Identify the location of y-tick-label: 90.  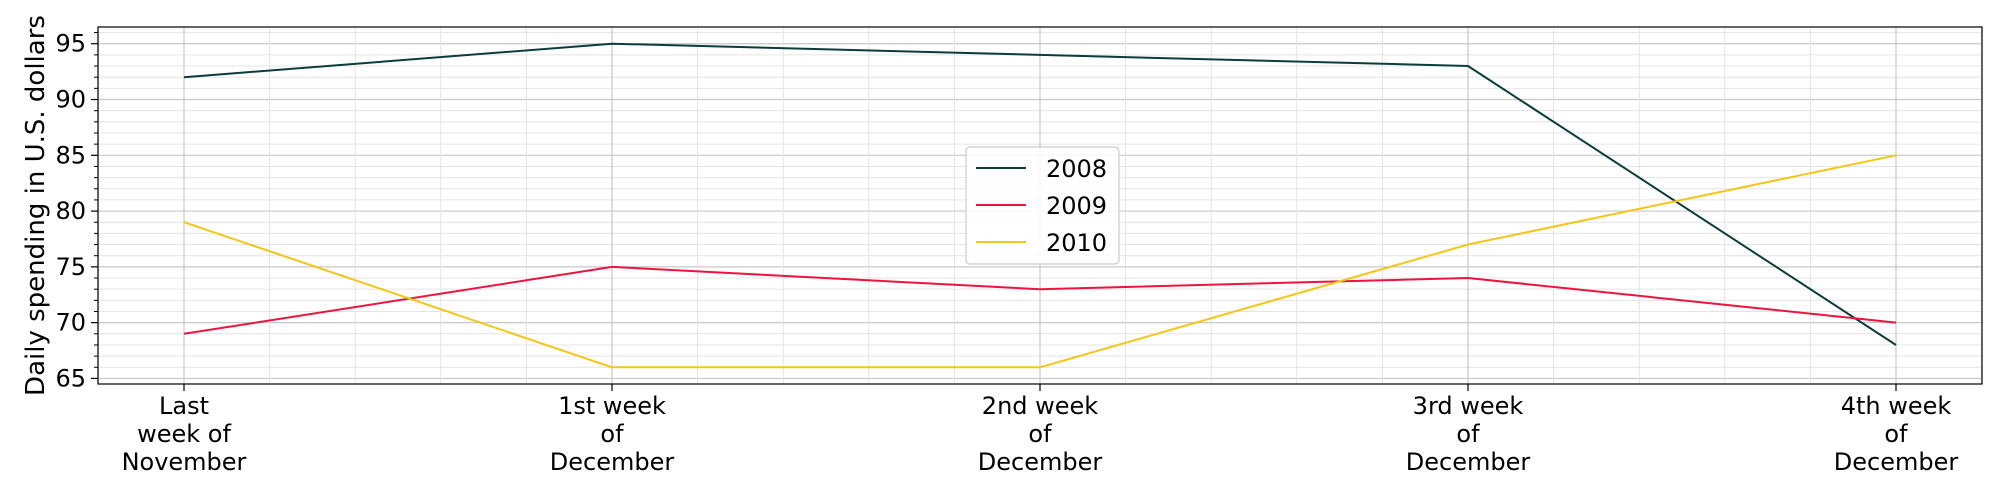
(70, 100).